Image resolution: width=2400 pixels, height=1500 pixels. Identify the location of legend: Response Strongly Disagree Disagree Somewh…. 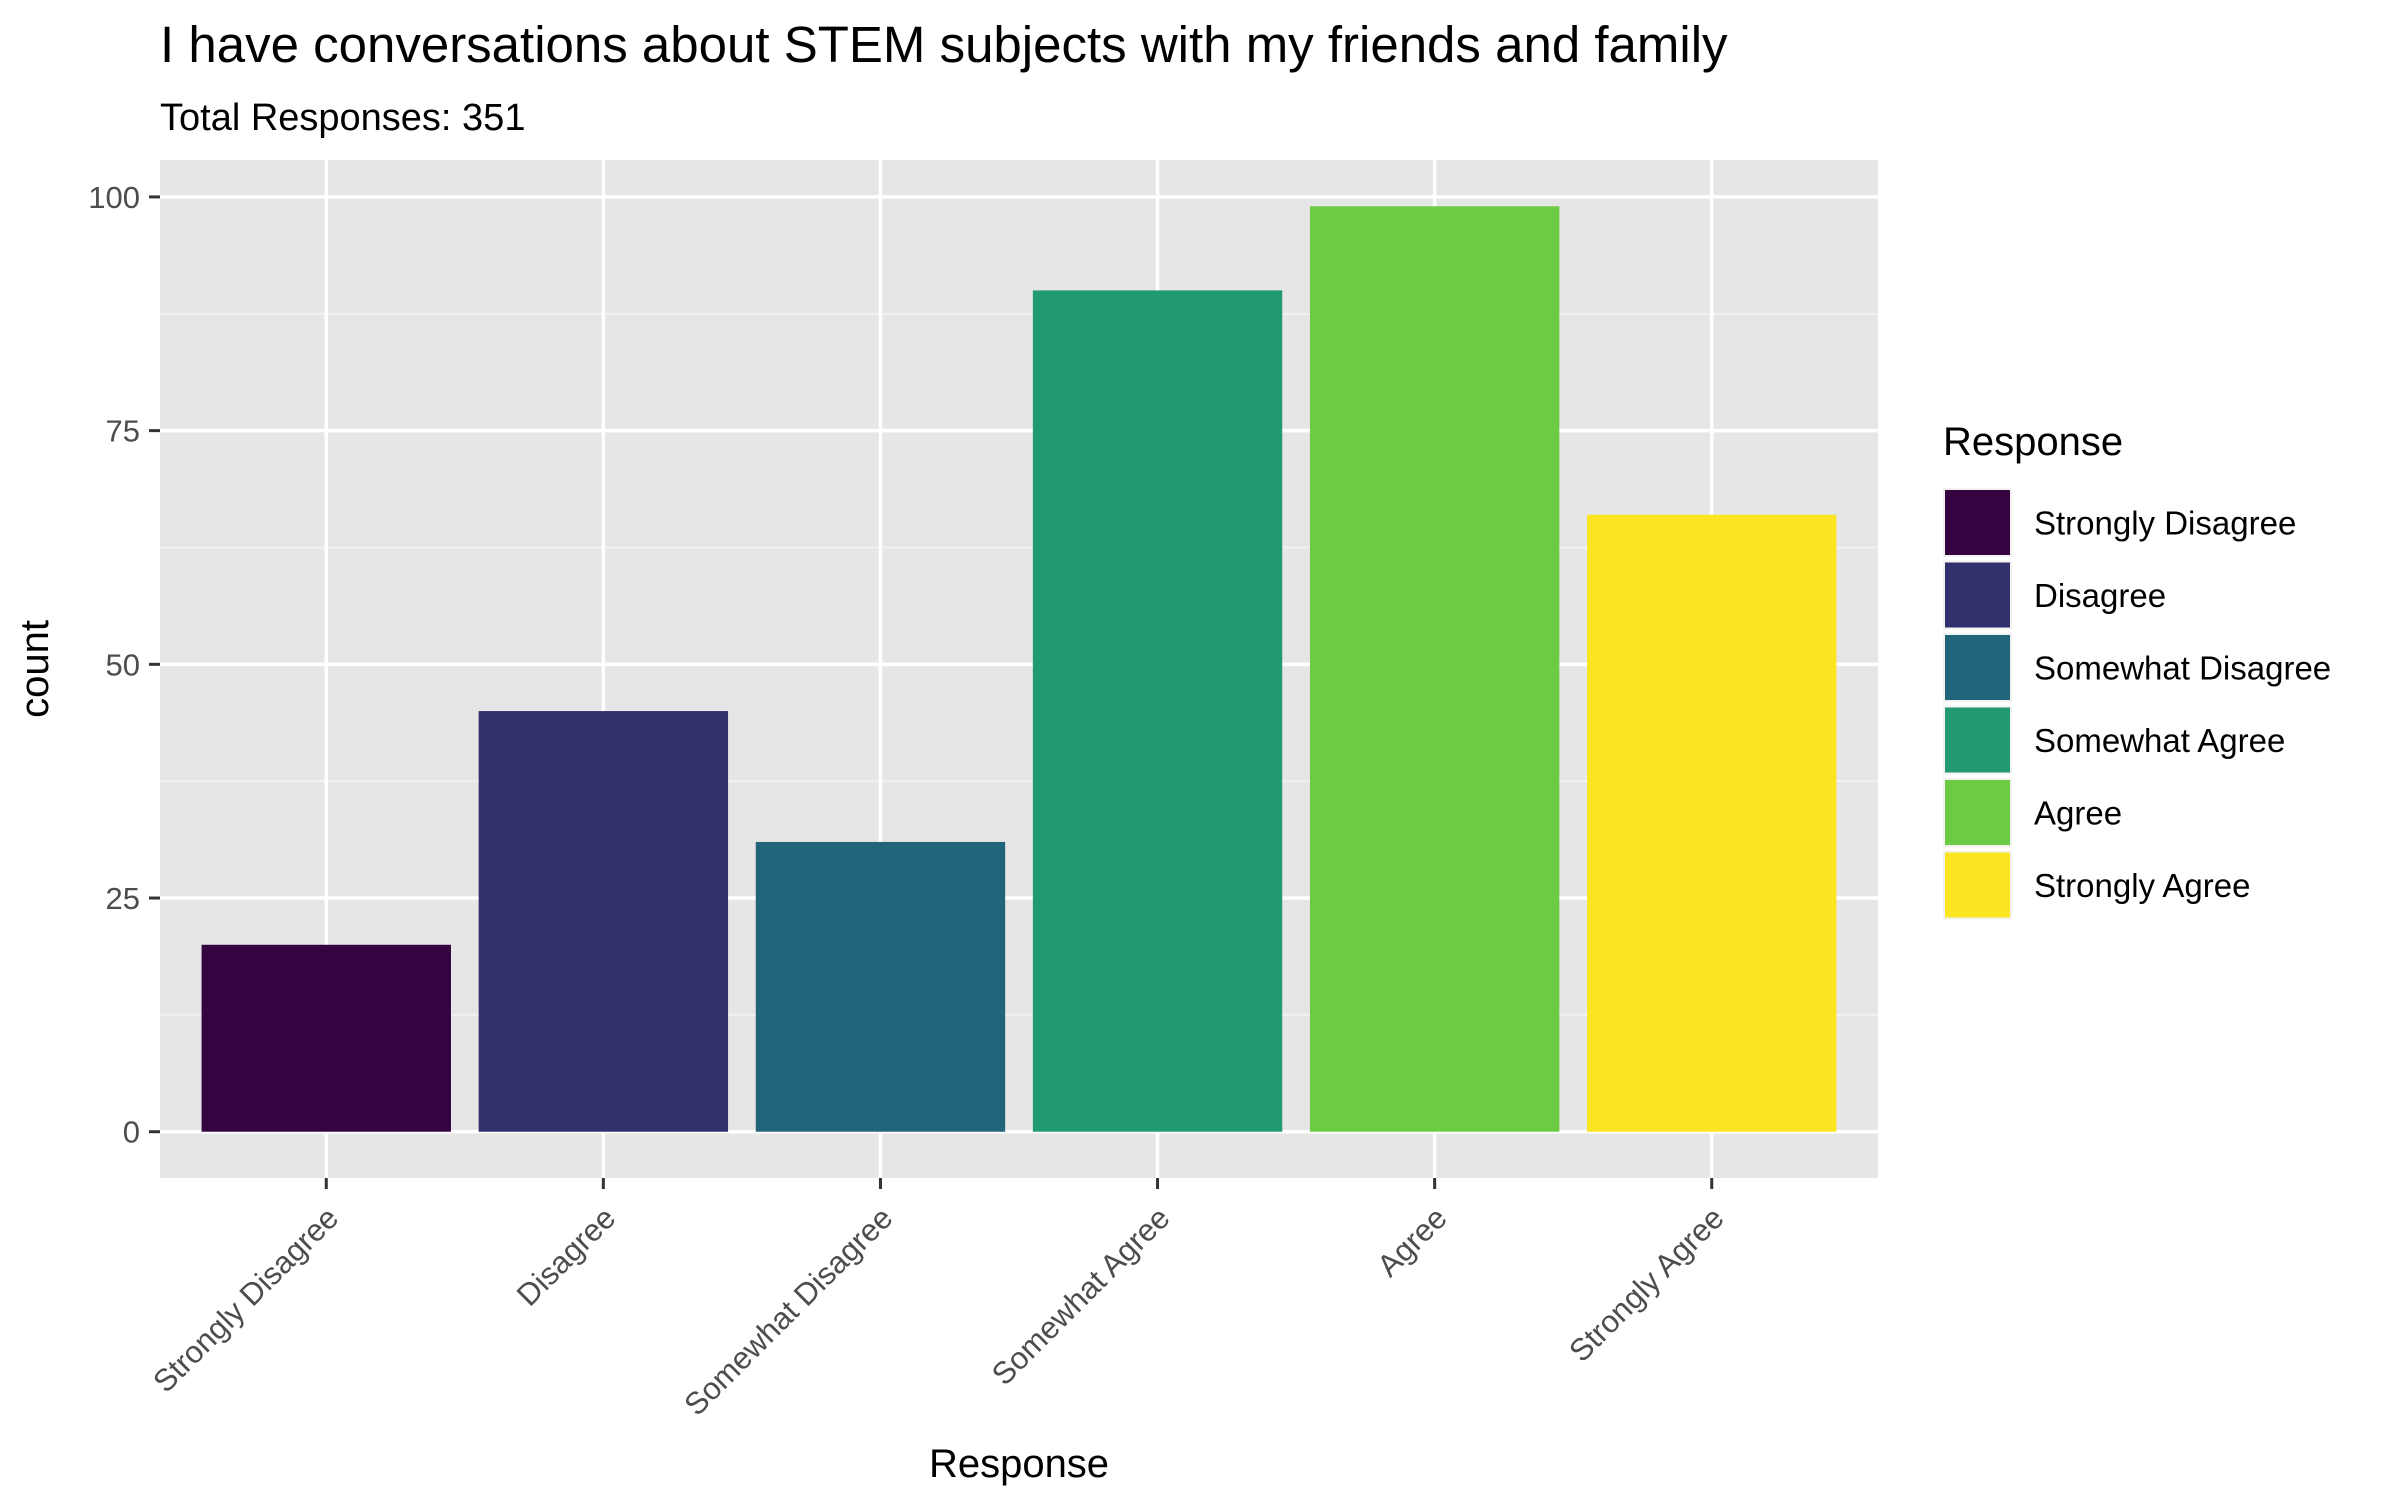
(2137, 670).